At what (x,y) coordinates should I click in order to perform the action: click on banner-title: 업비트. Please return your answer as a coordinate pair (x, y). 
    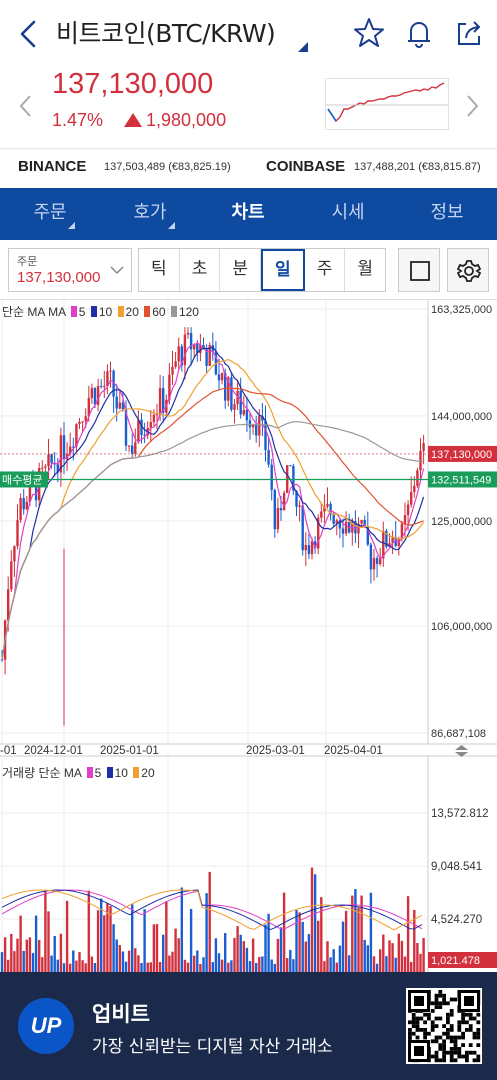
    Looking at the image, I should click on (121, 1014).